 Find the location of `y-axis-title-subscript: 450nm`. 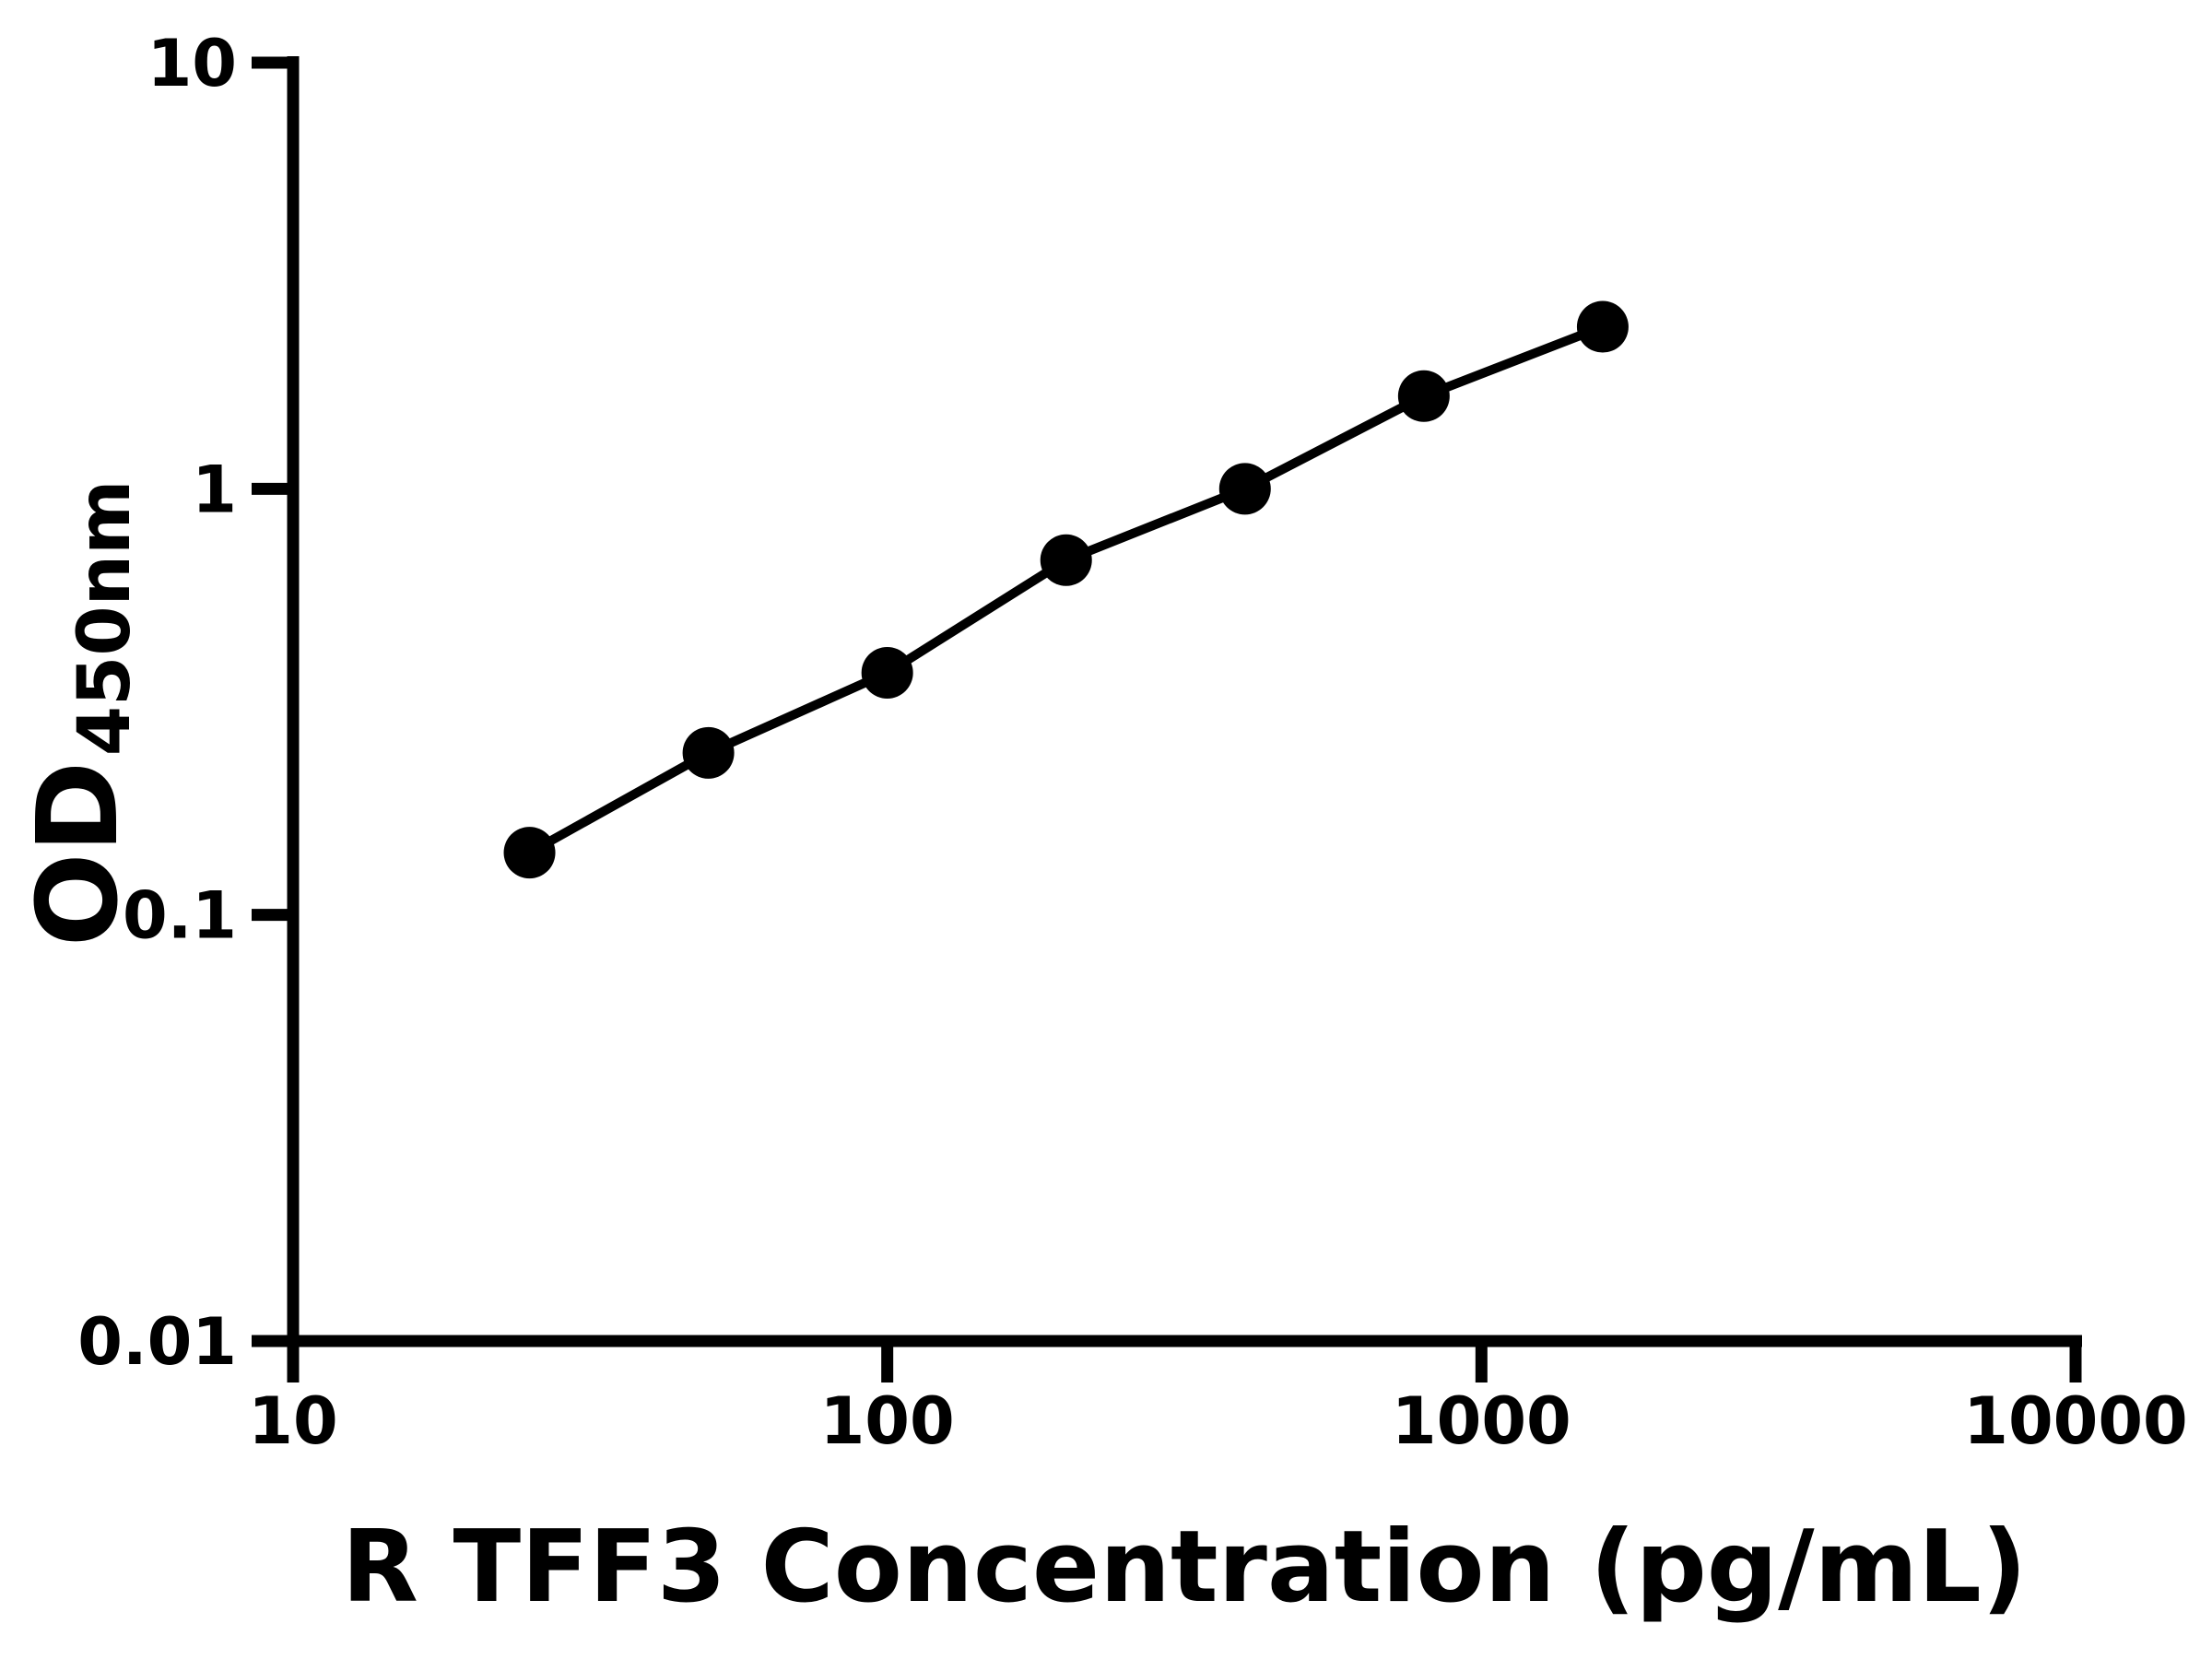

y-axis-title-subscript: 450nm is located at coordinates (105, 618).